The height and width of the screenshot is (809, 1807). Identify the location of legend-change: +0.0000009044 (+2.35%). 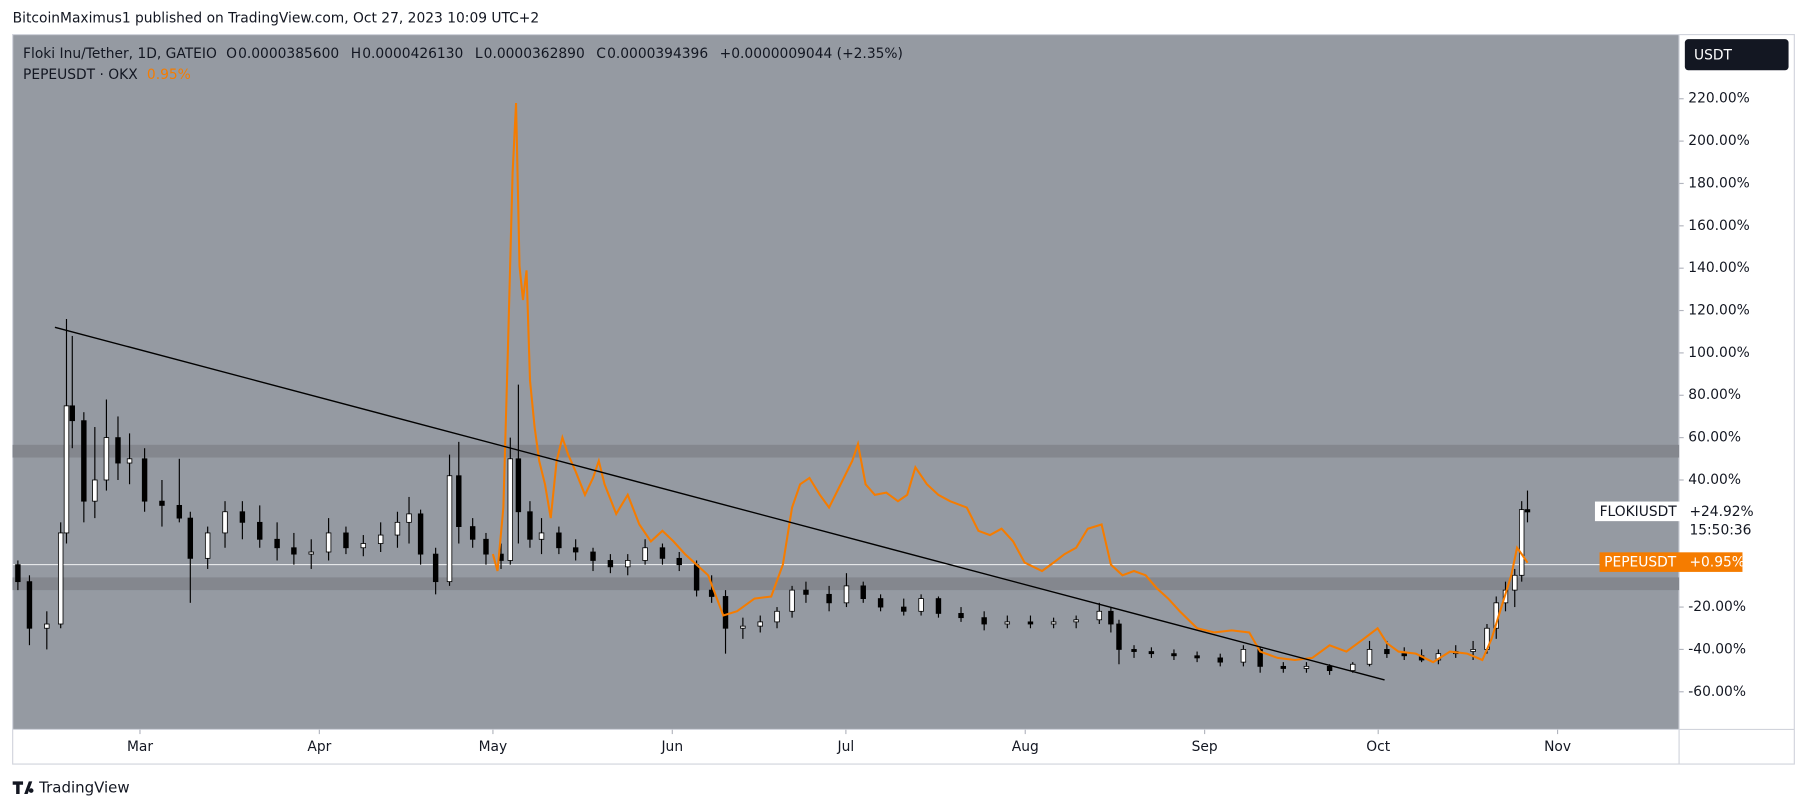
(811, 54).